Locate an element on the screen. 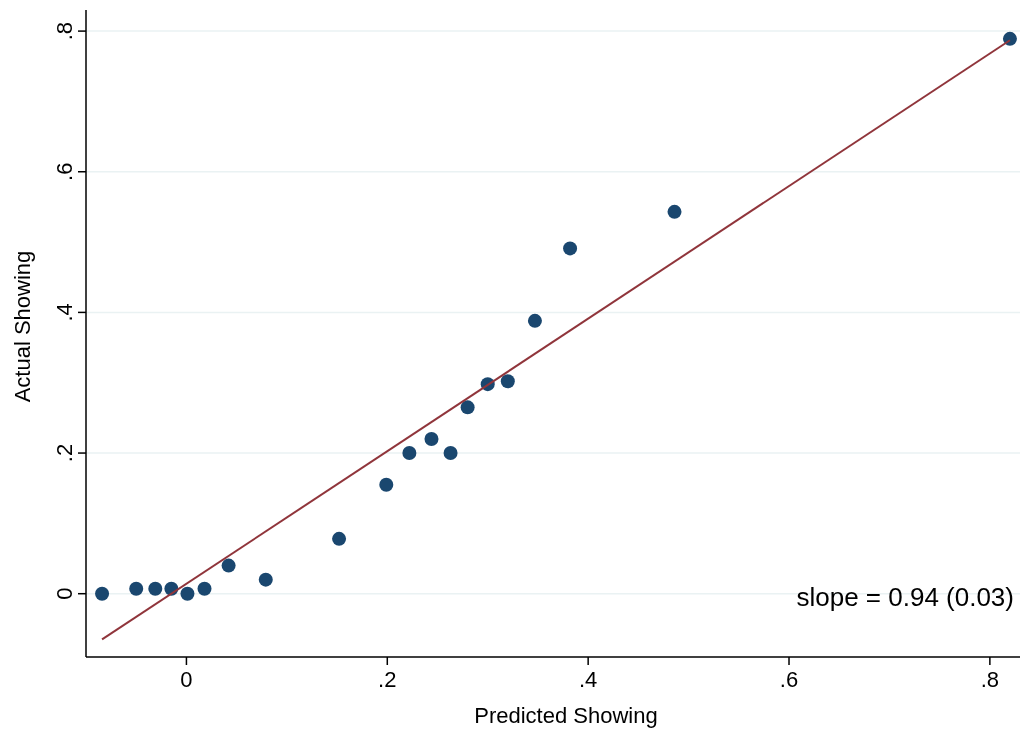 This screenshot has width=1020, height=731. x-tick-label: .2 is located at coordinates (387, 679).